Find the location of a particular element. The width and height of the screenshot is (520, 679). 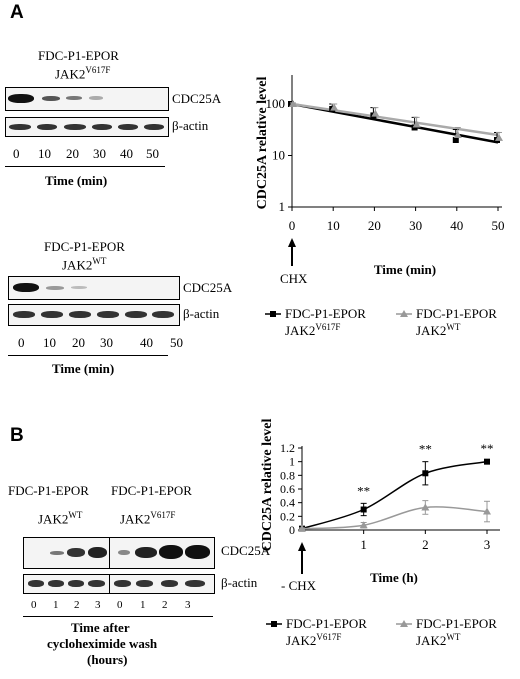

chart-b-legend-v617f-marker is located at coordinates (274, 624).